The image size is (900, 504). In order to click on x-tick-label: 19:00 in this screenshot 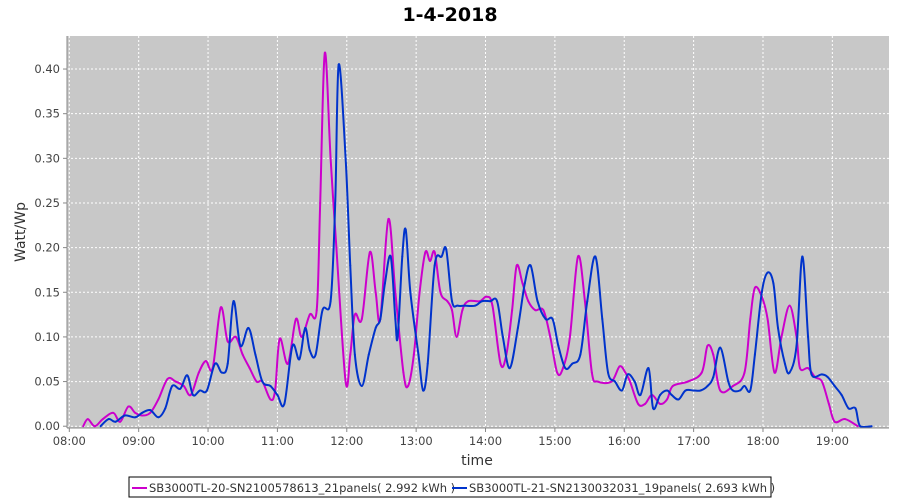, I will do `click(832, 441)`.